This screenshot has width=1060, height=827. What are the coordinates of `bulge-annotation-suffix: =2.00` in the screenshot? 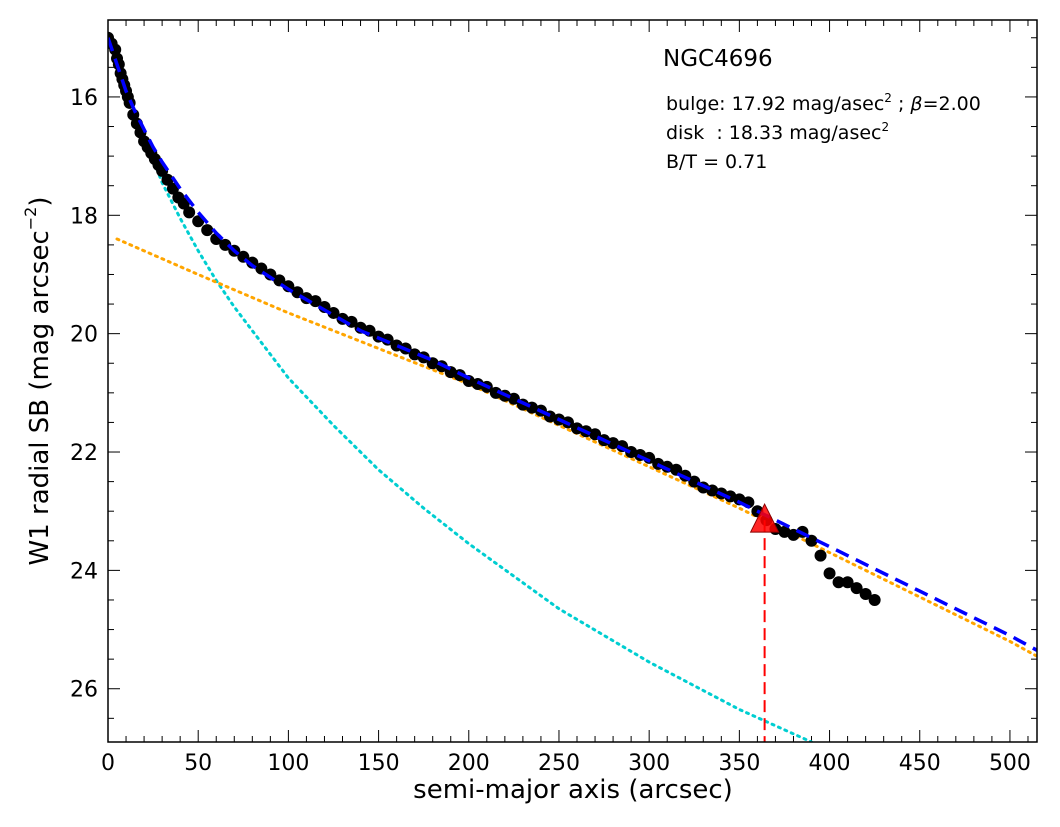 It's located at (952, 104).